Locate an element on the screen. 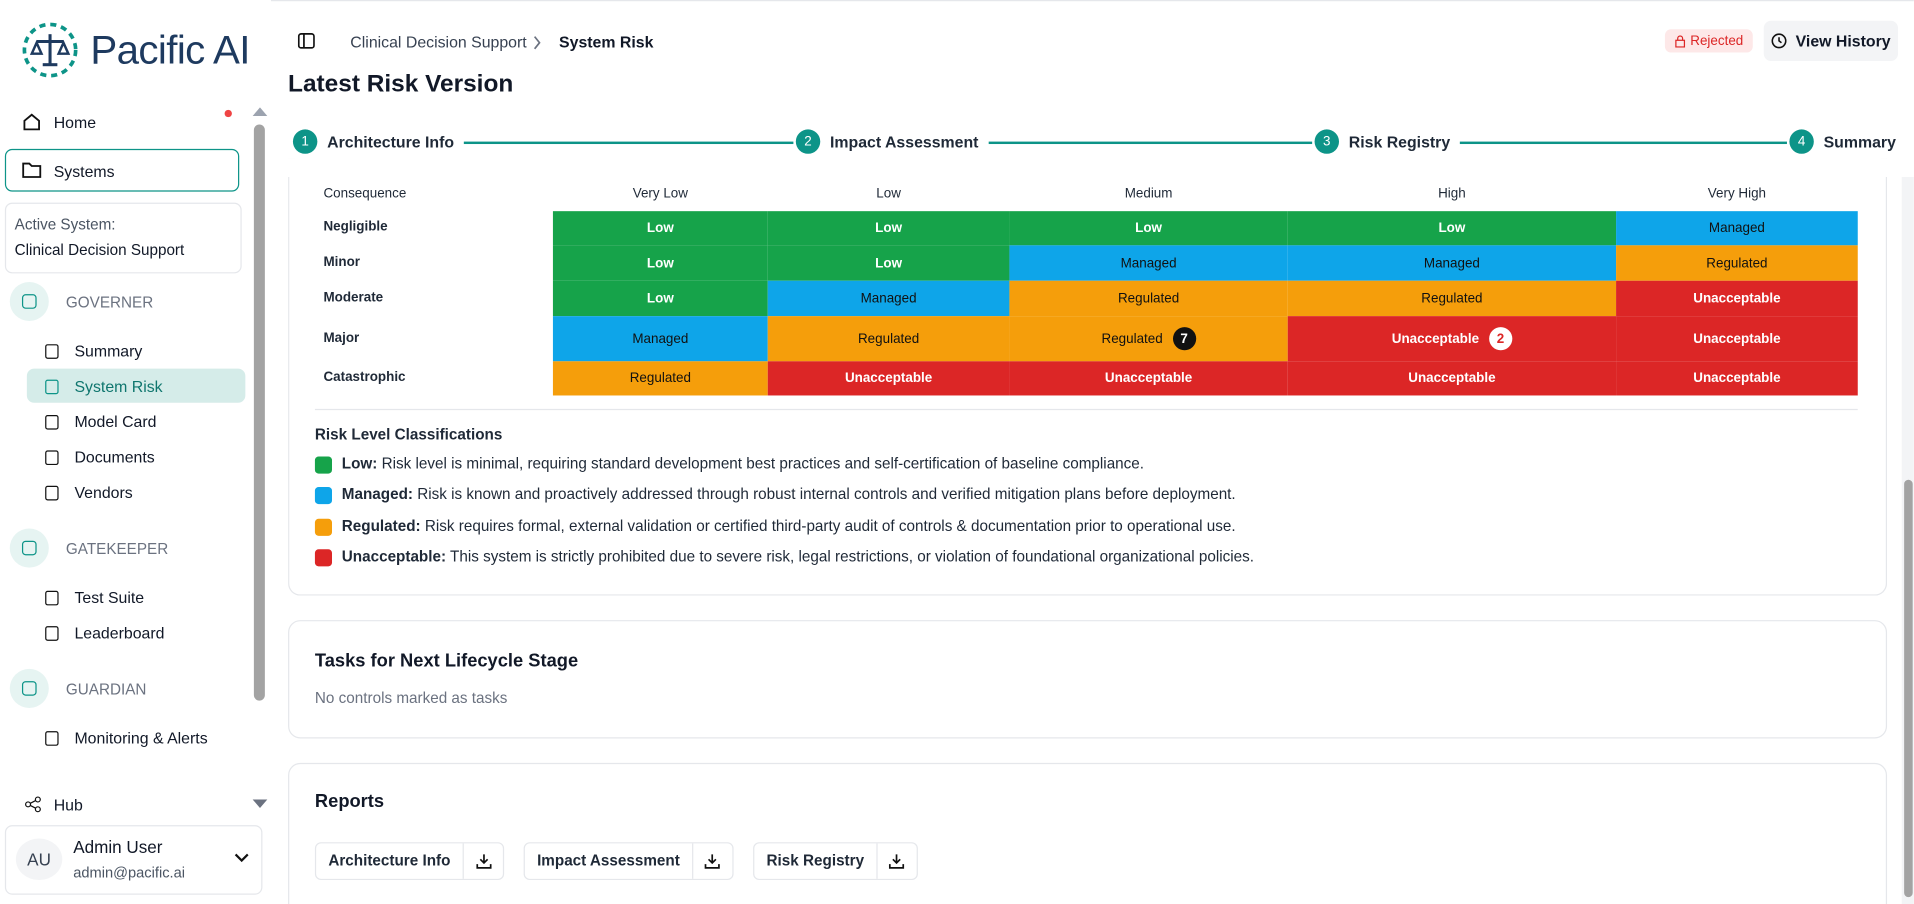  sidebar-toggle is located at coordinates (306, 41).